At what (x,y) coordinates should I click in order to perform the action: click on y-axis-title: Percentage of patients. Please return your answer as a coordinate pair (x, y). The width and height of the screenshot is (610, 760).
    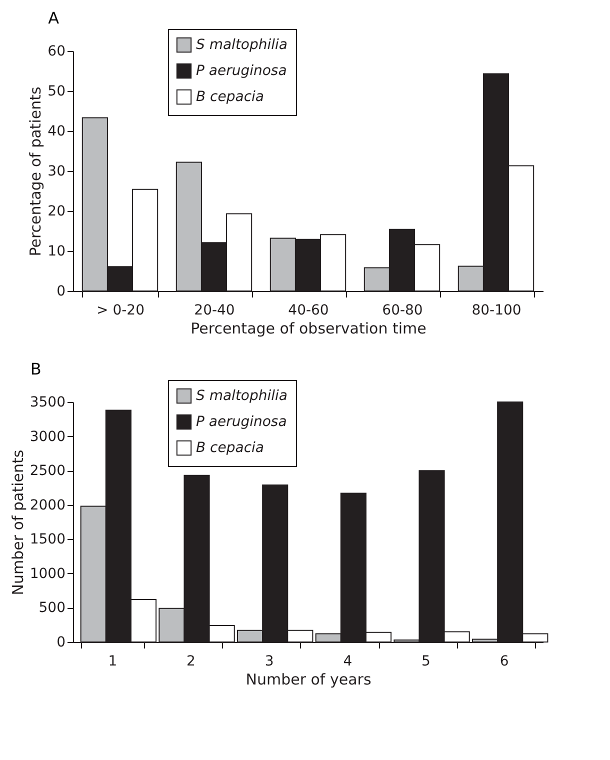
    Looking at the image, I should click on (35, 171).